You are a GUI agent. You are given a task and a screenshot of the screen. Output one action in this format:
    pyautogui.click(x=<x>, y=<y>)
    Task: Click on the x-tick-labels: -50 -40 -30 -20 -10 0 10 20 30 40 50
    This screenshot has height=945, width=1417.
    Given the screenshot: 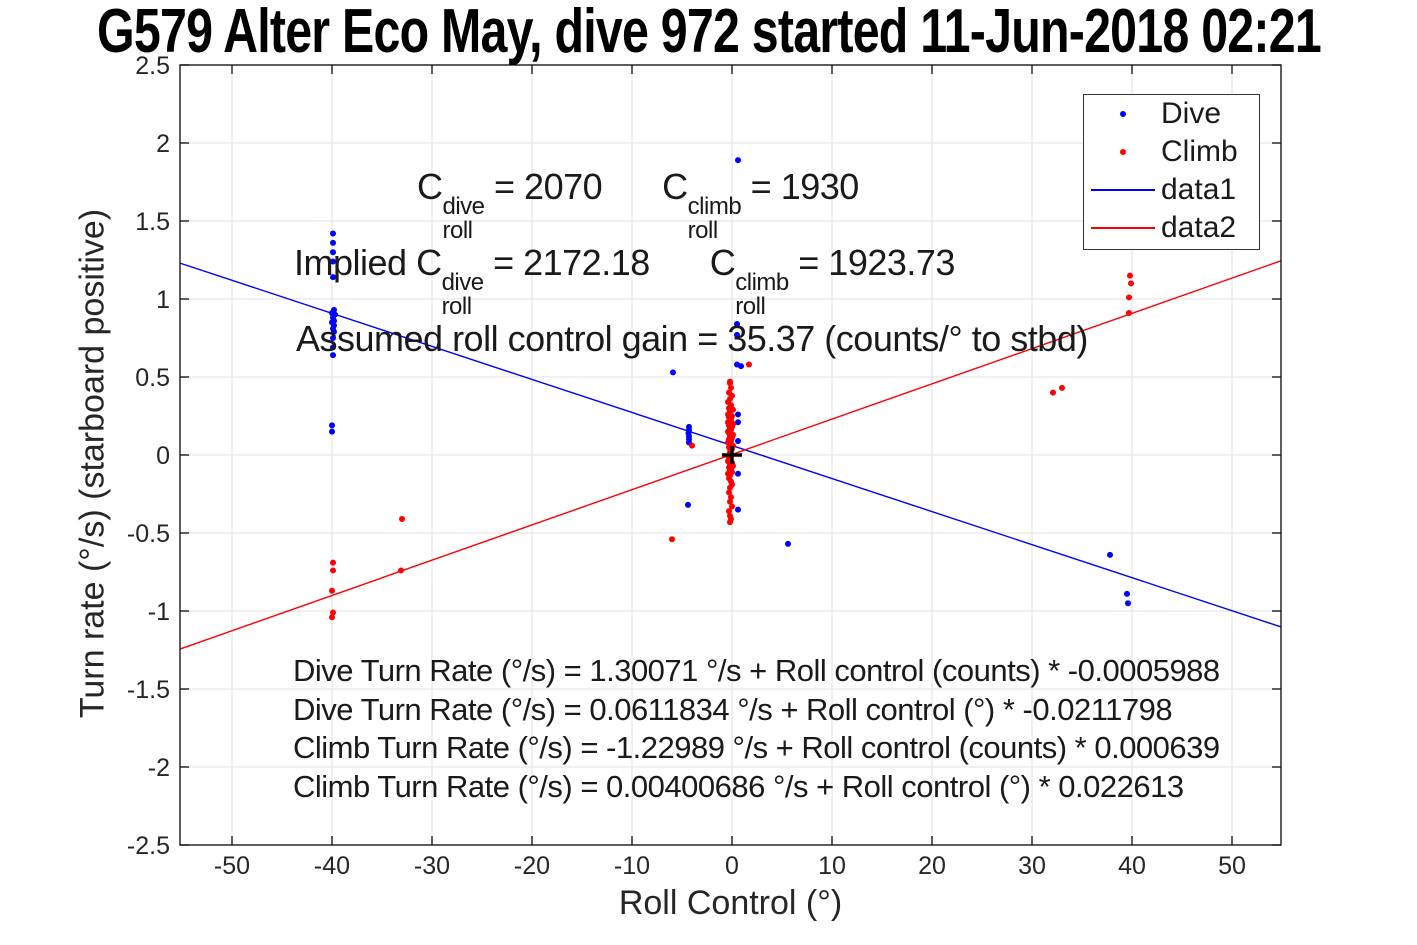 What is the action you would take?
    pyautogui.click(x=730, y=866)
    